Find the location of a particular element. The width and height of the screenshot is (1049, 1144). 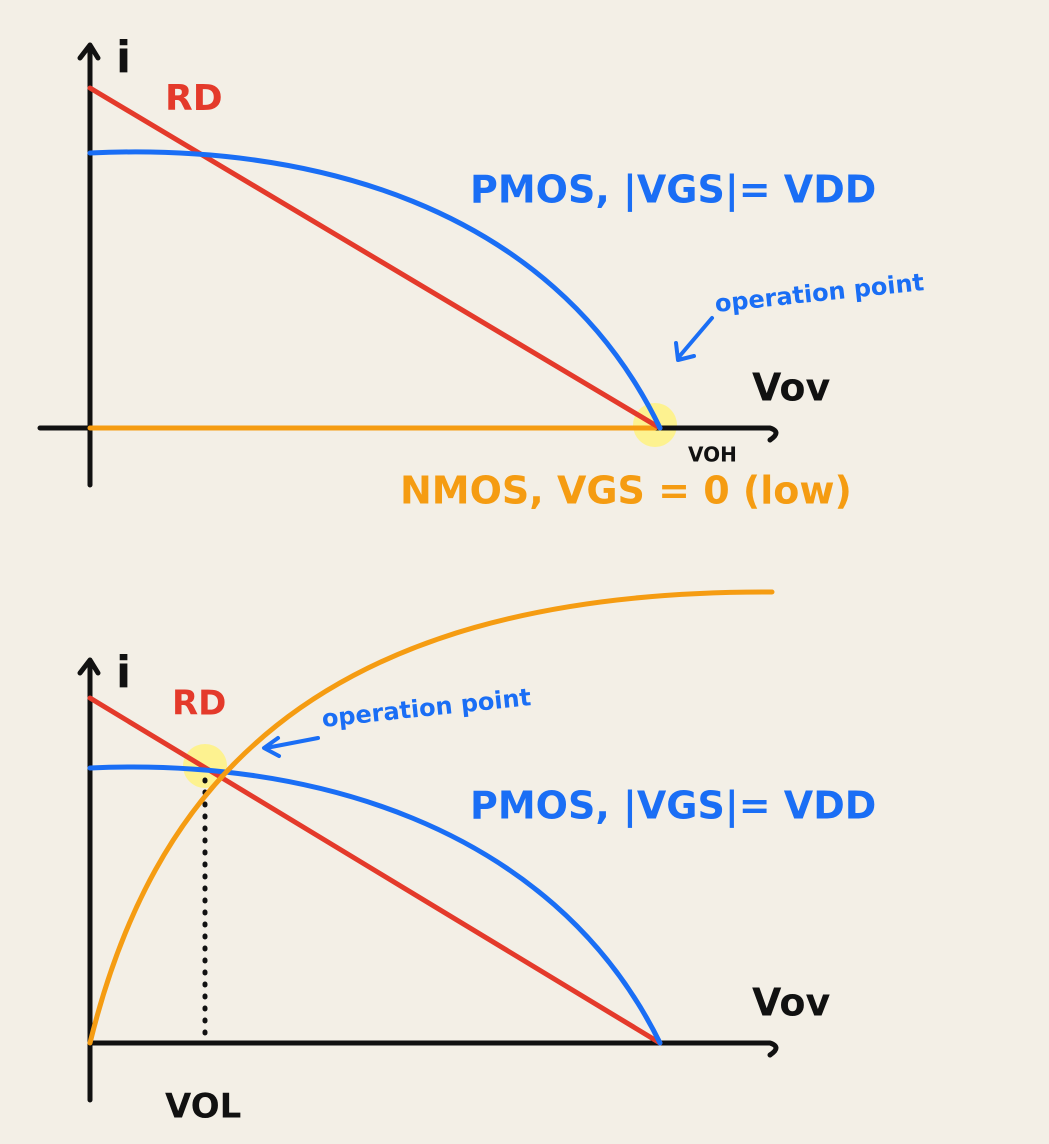

point-label: VOH is located at coordinates (712, 455).